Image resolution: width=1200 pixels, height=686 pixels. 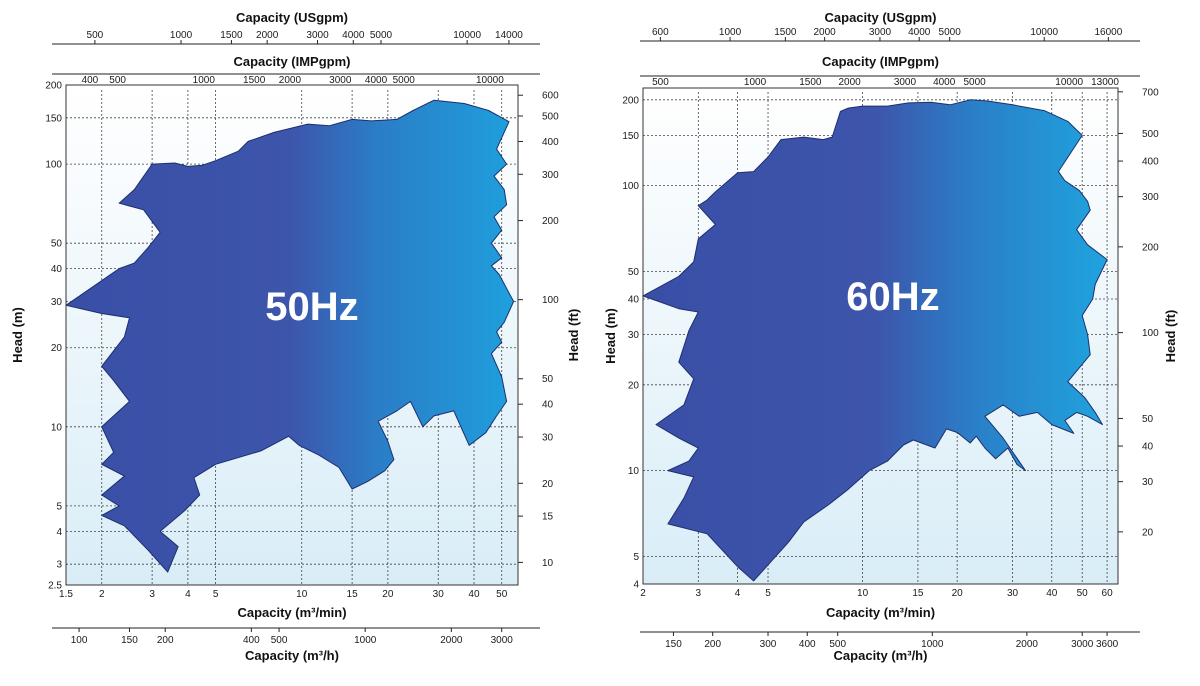 What do you see at coordinates (1150, 92) in the screenshot?
I see `ft-tick-label: 700` at bounding box center [1150, 92].